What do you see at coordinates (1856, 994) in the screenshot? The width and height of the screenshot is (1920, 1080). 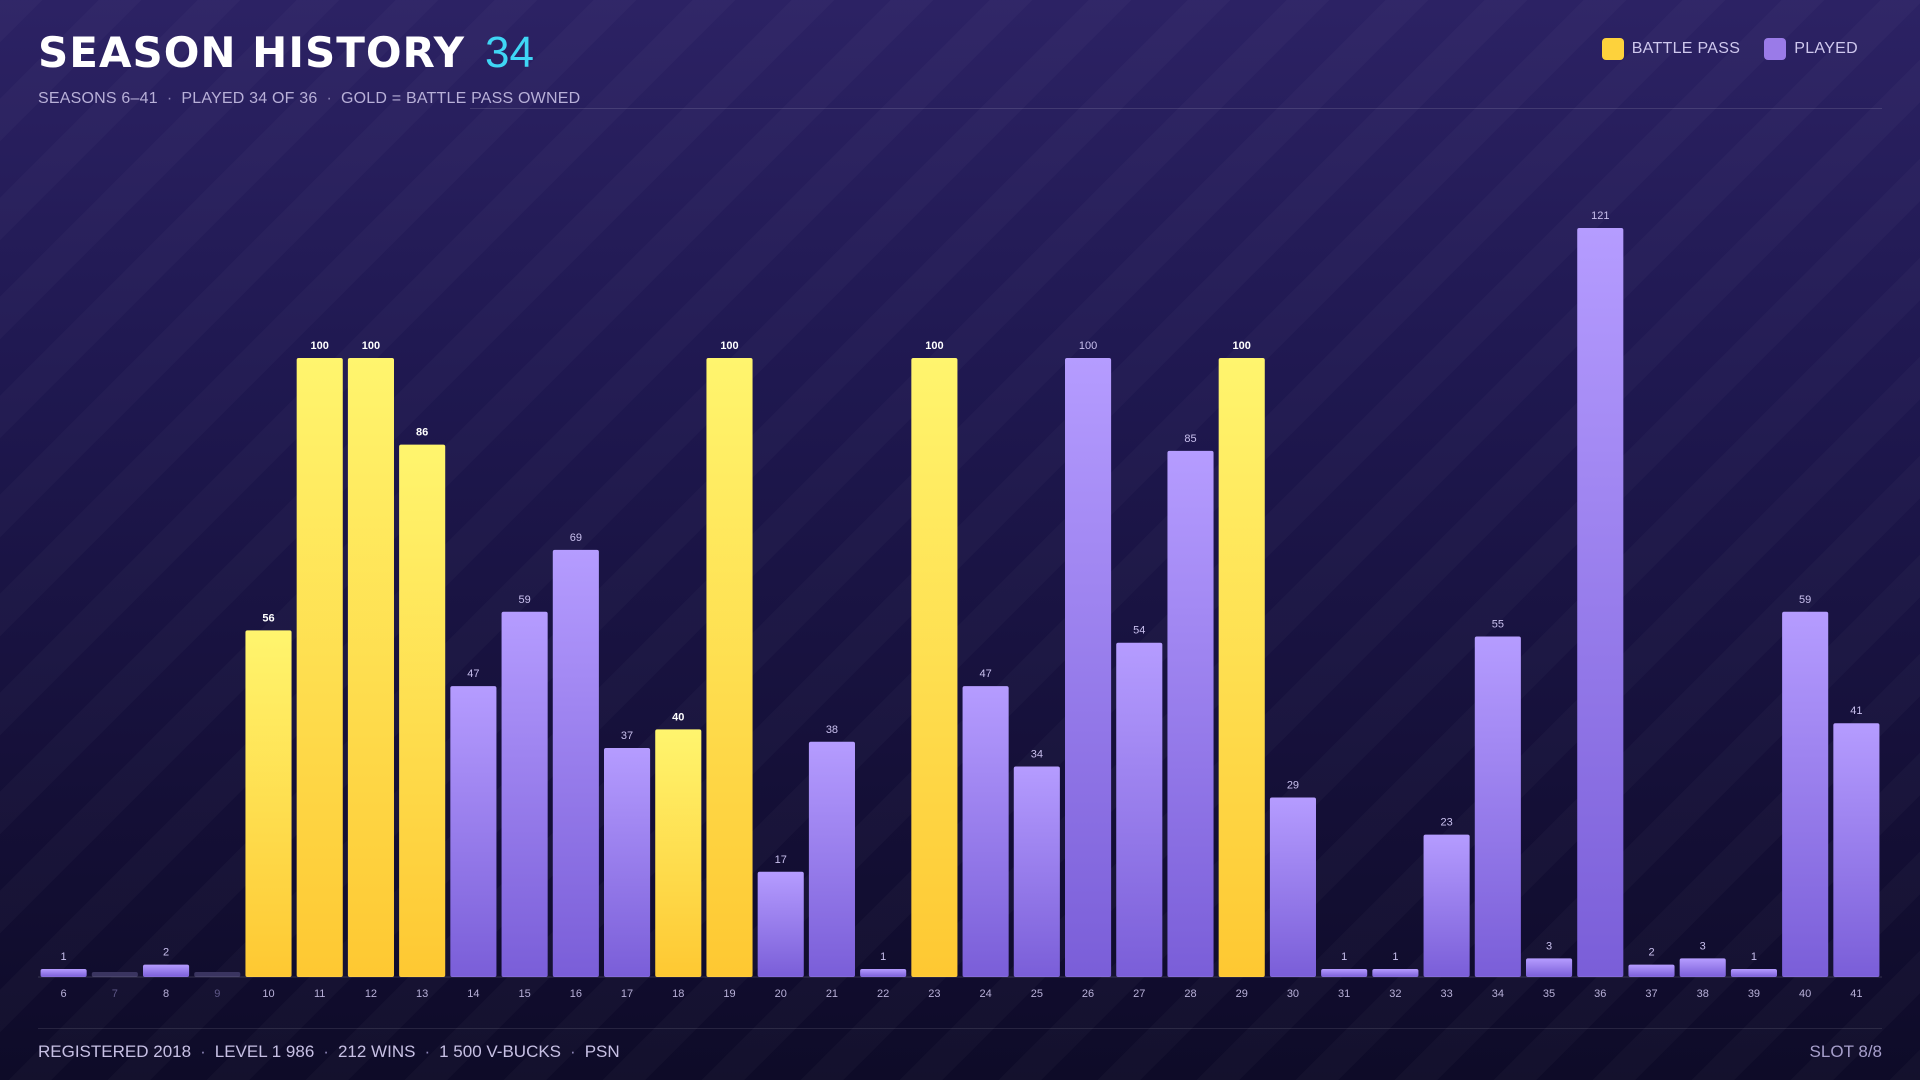 I see `x-tick-label: 41` at bounding box center [1856, 994].